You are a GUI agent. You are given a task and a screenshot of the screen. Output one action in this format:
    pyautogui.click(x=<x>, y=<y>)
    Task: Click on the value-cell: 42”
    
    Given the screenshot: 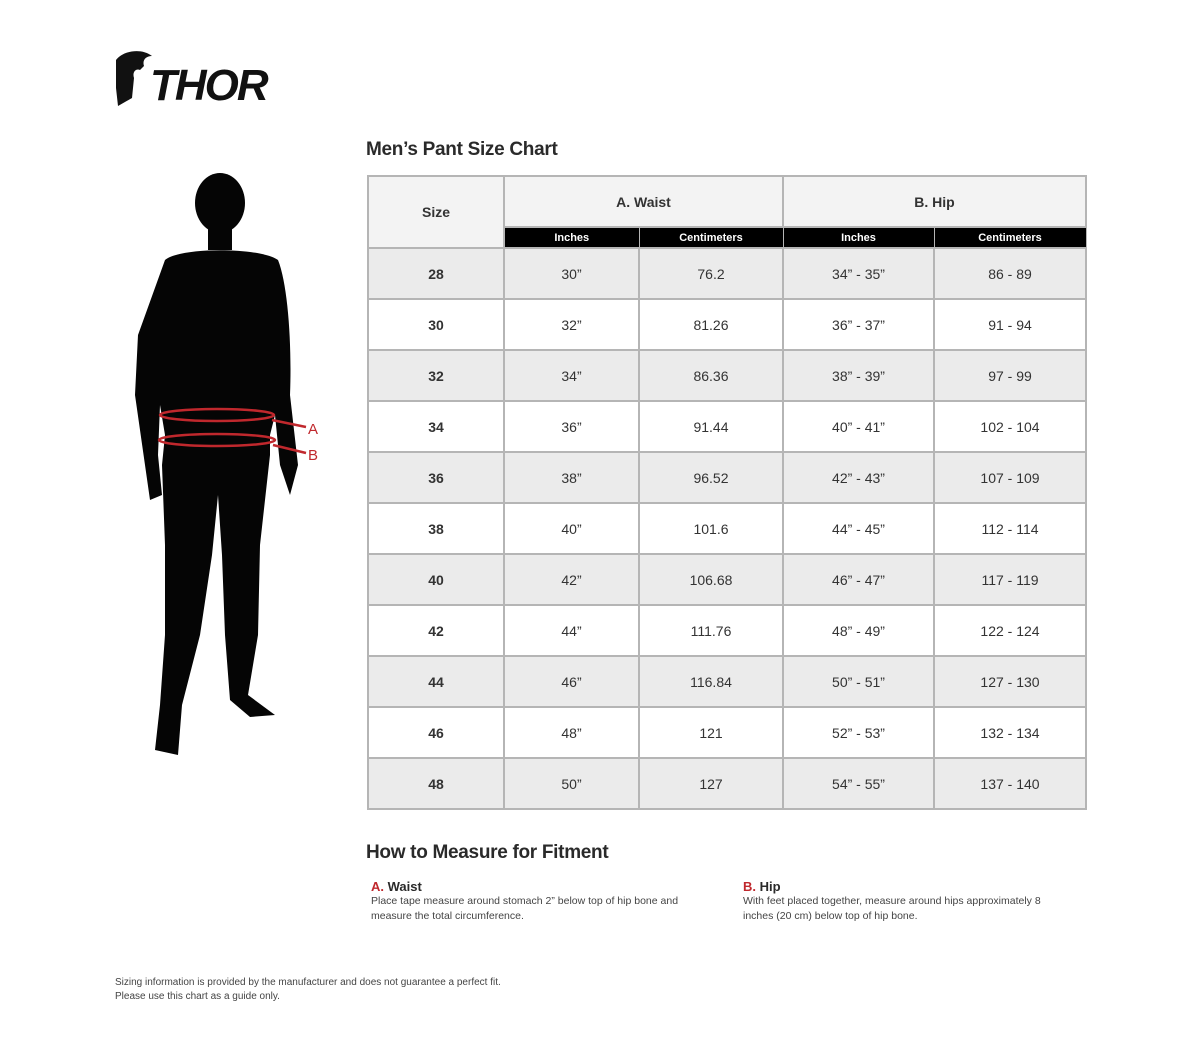 What is the action you would take?
    pyautogui.click(x=571, y=579)
    